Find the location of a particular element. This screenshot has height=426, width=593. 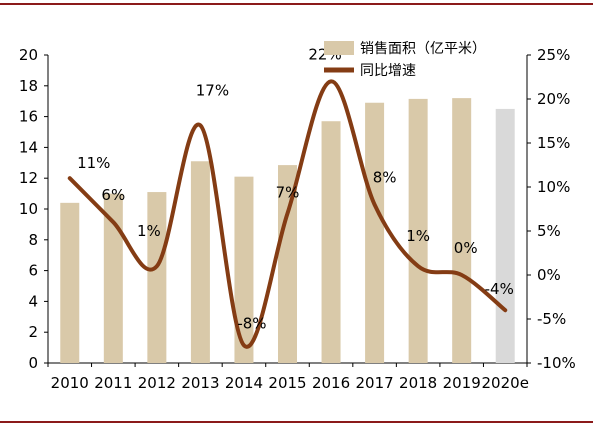

right-tick-label: 10% is located at coordinates (553, 187).